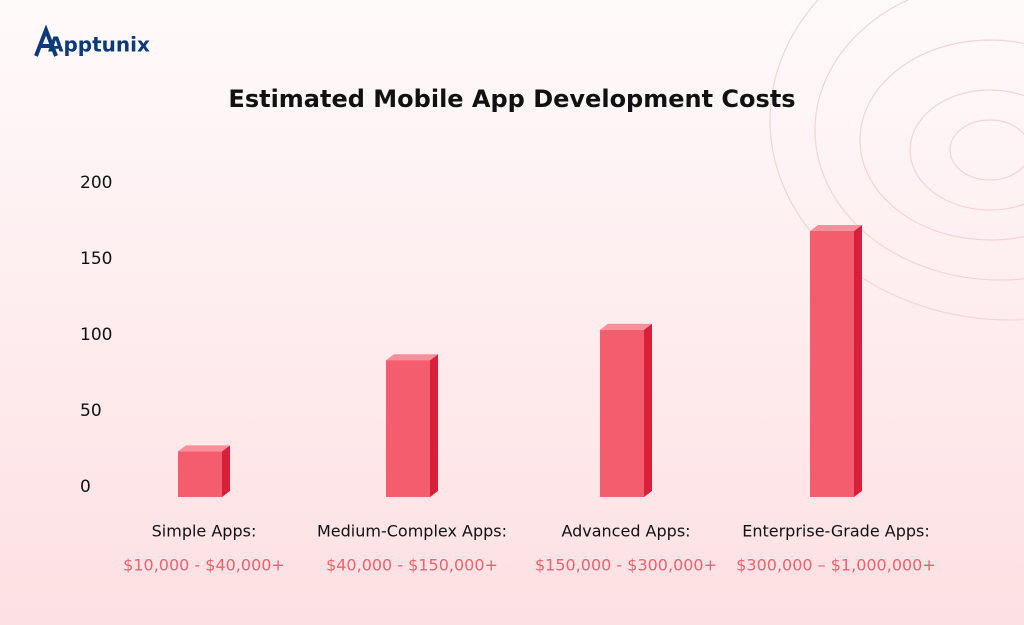 The image size is (1024, 625). Describe the element at coordinates (412, 565) in the screenshot. I see `range-label: $40,000 - $150,000+` at that location.